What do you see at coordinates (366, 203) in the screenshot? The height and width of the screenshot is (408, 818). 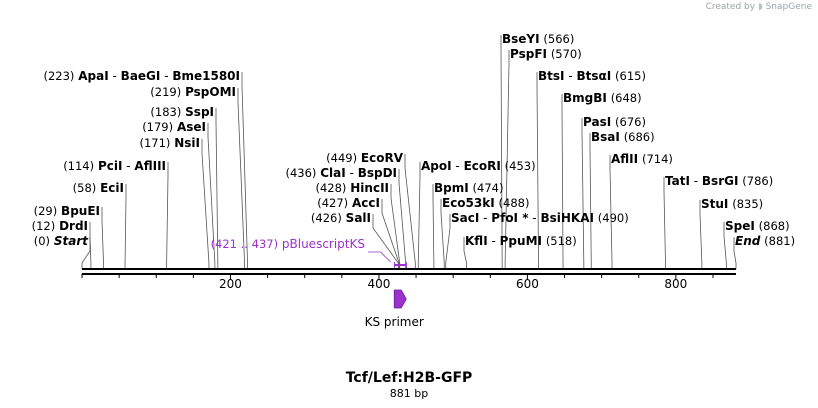 I see `enzyme-name: AccI` at bounding box center [366, 203].